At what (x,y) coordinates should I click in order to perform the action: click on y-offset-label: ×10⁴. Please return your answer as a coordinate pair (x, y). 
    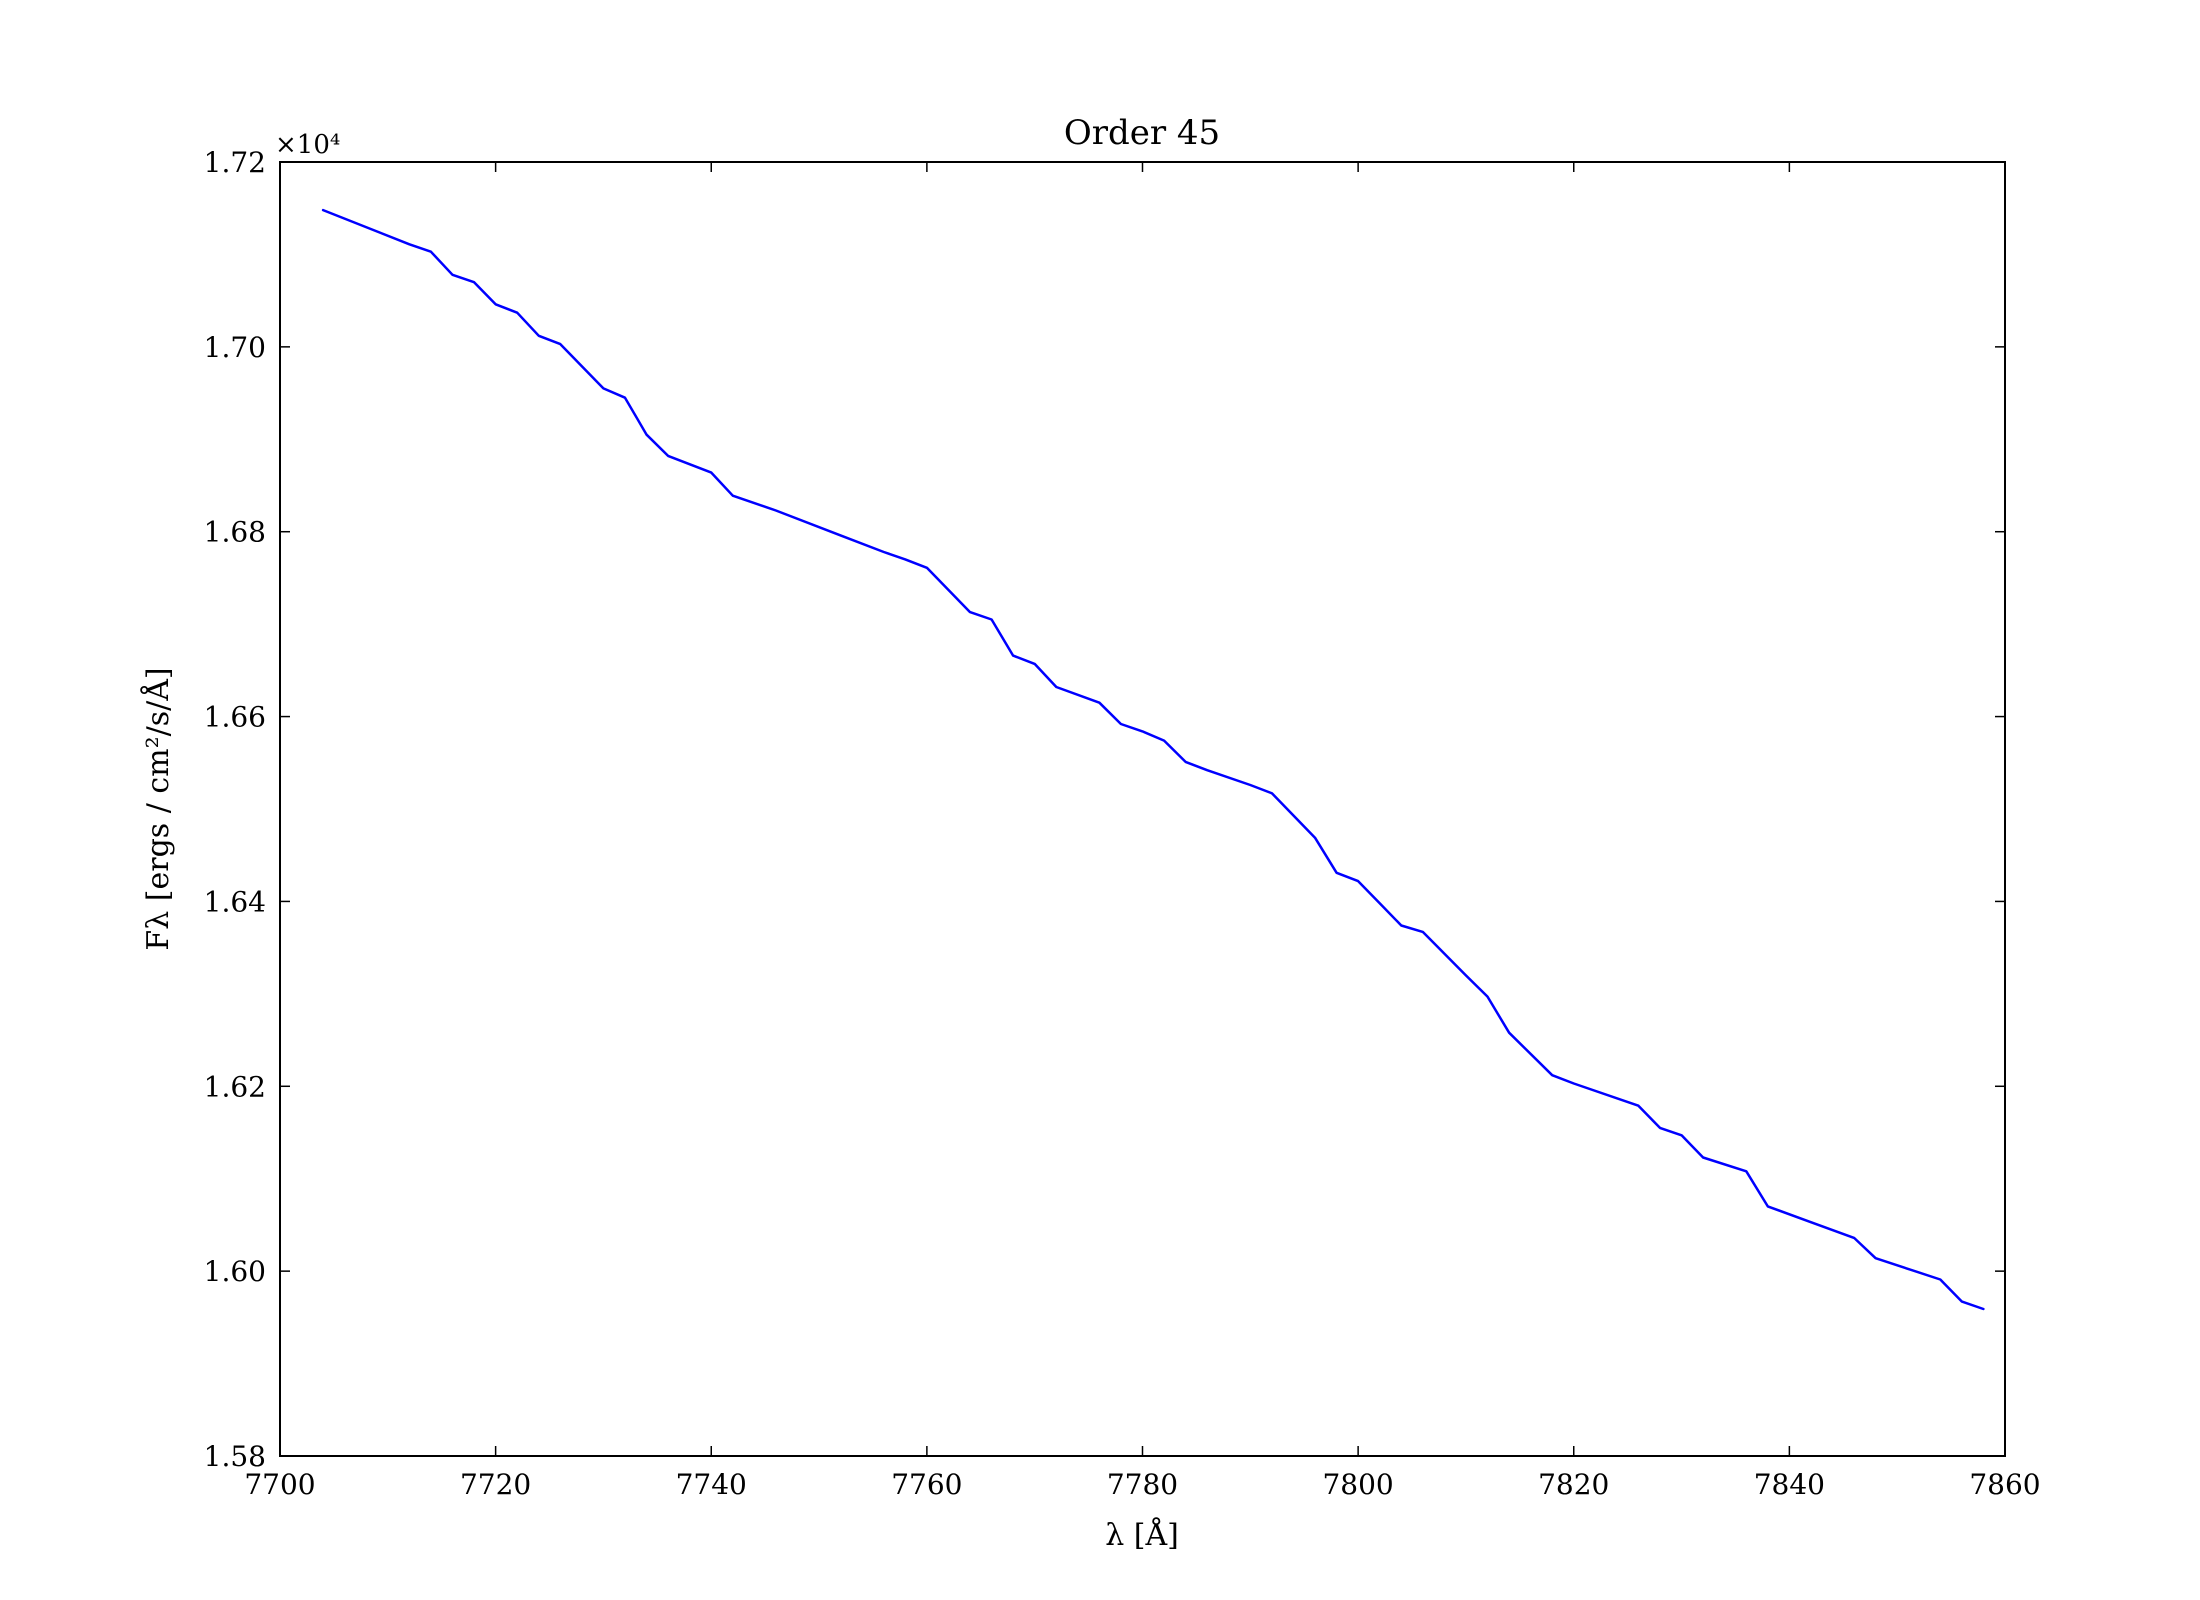
    Looking at the image, I should click on (307, 145).